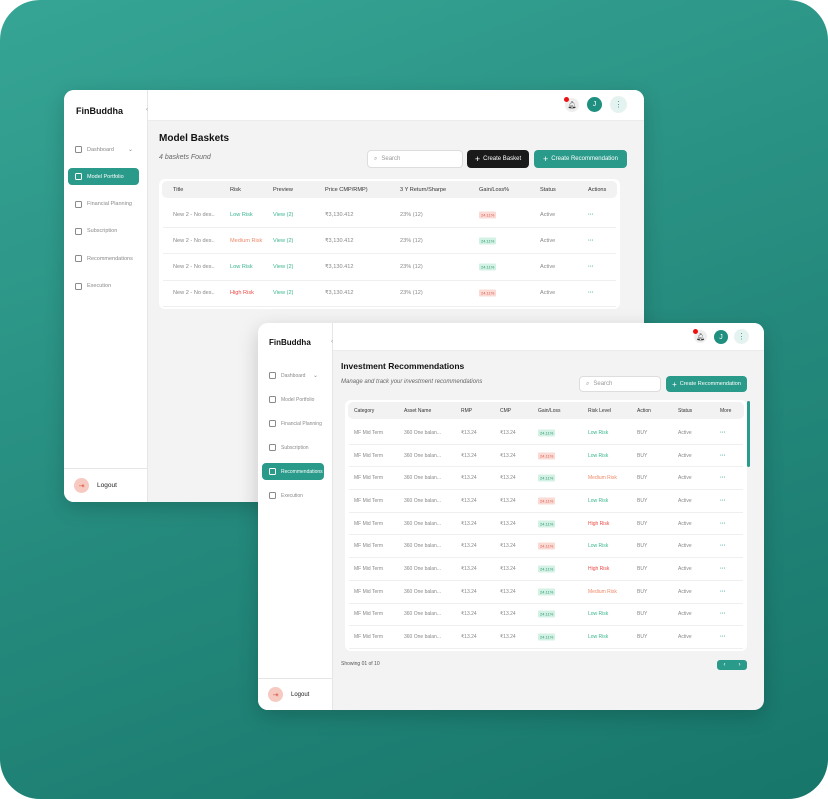  I want to click on cell-cmp: ₹13.24, so click(508, 569).